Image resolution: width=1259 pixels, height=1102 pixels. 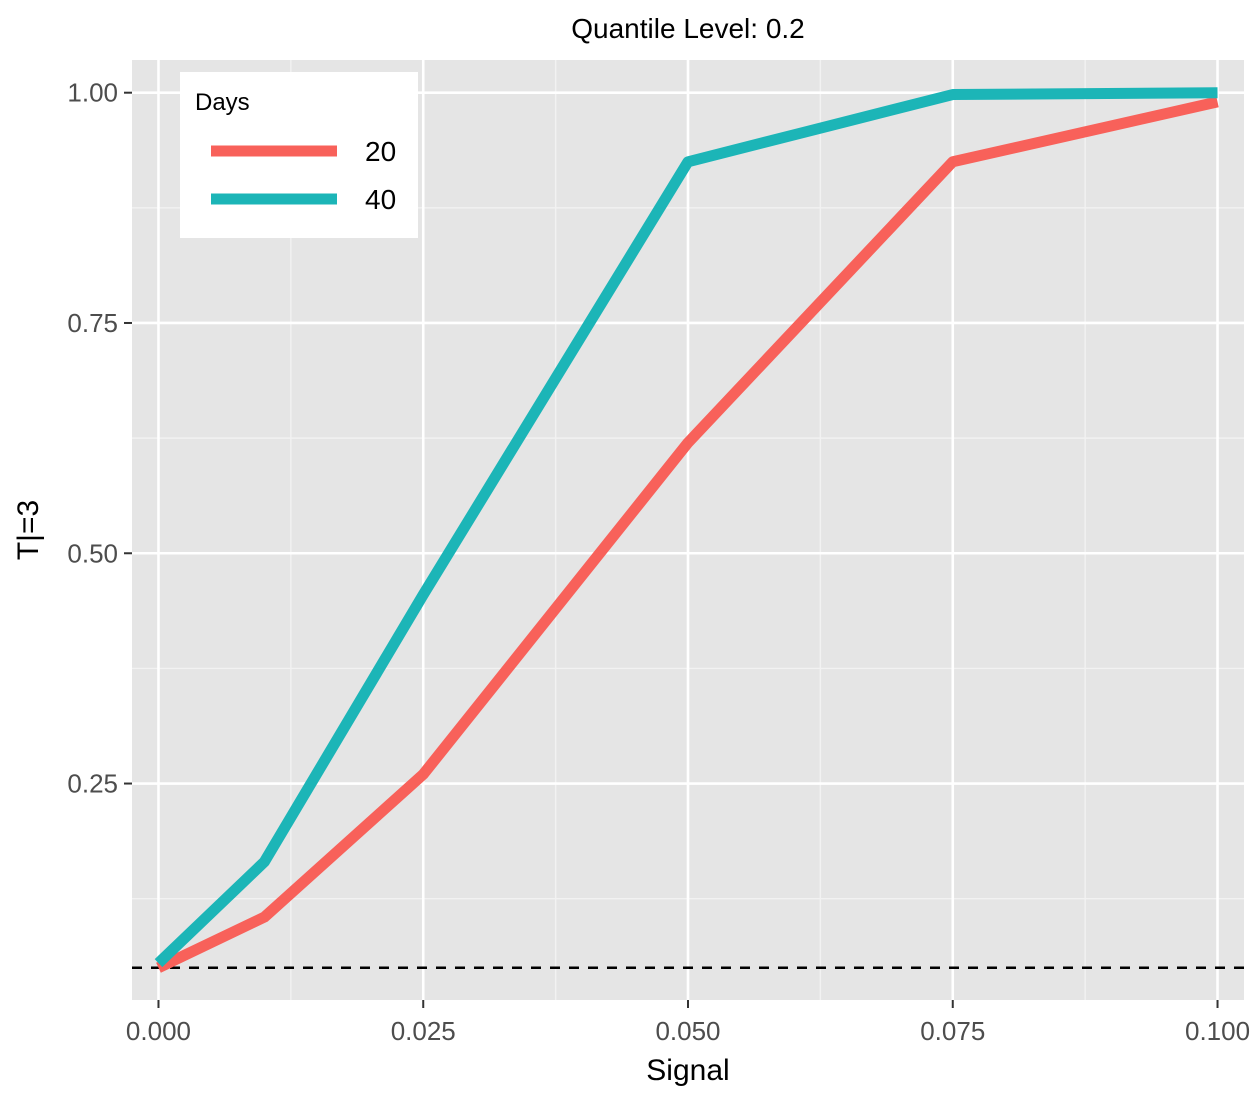 I want to click on x-axis: 0.000 0.025 0.050 0.075 0.100, so click(x=688, y=1023).